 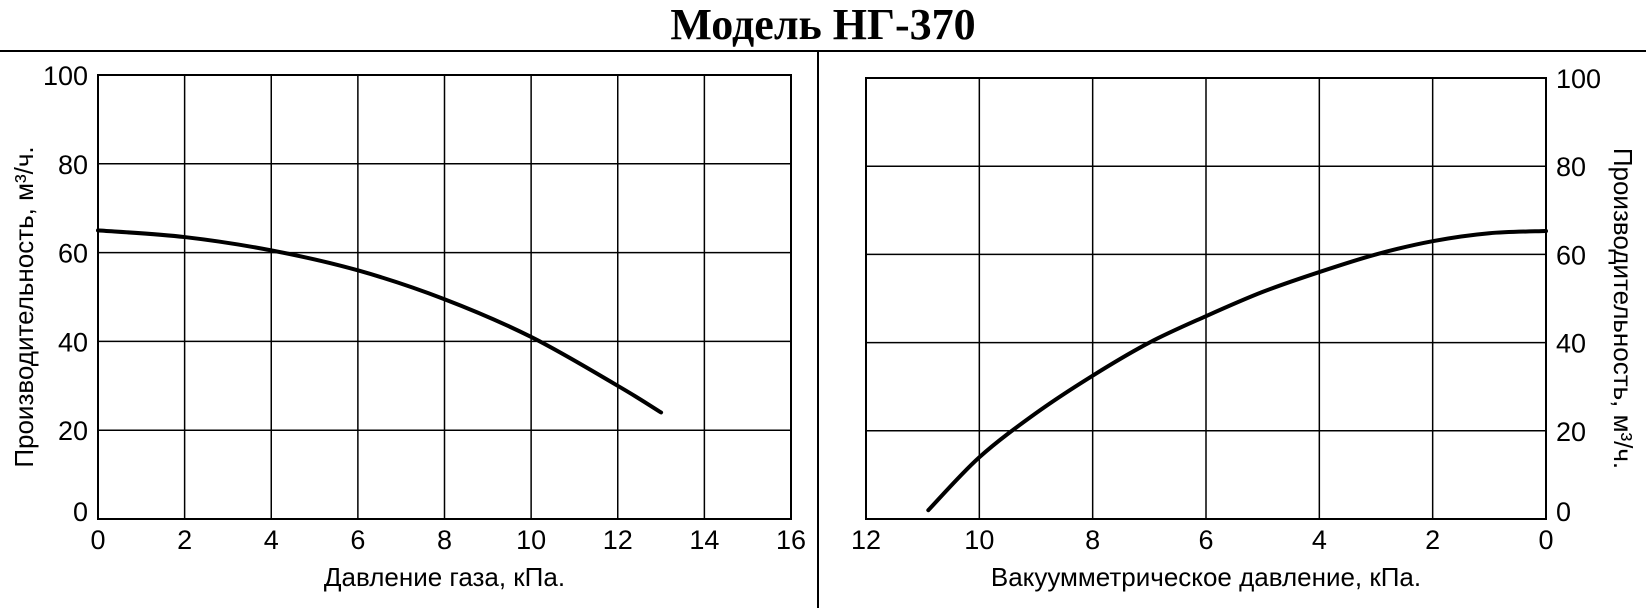 I want to click on x-tick-label: 14, so click(x=704, y=540).